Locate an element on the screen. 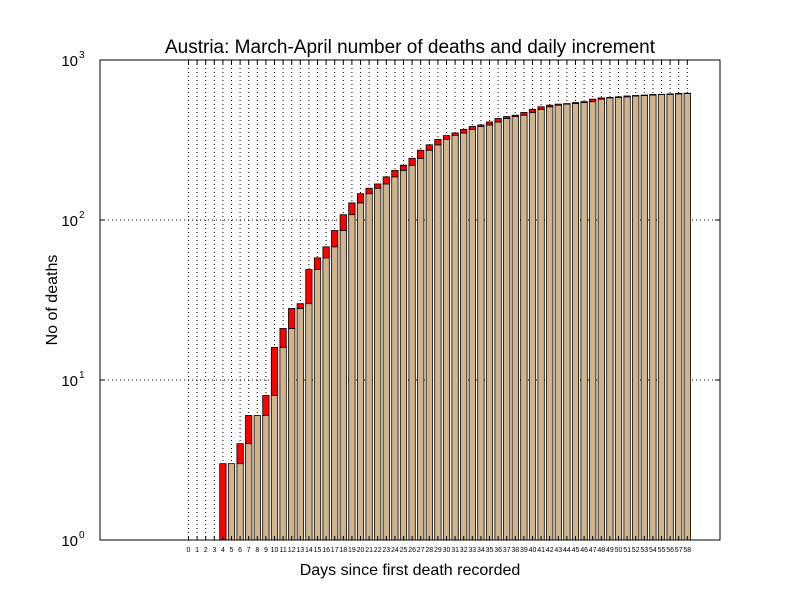  x-tick-label: 47 is located at coordinates (593, 550).